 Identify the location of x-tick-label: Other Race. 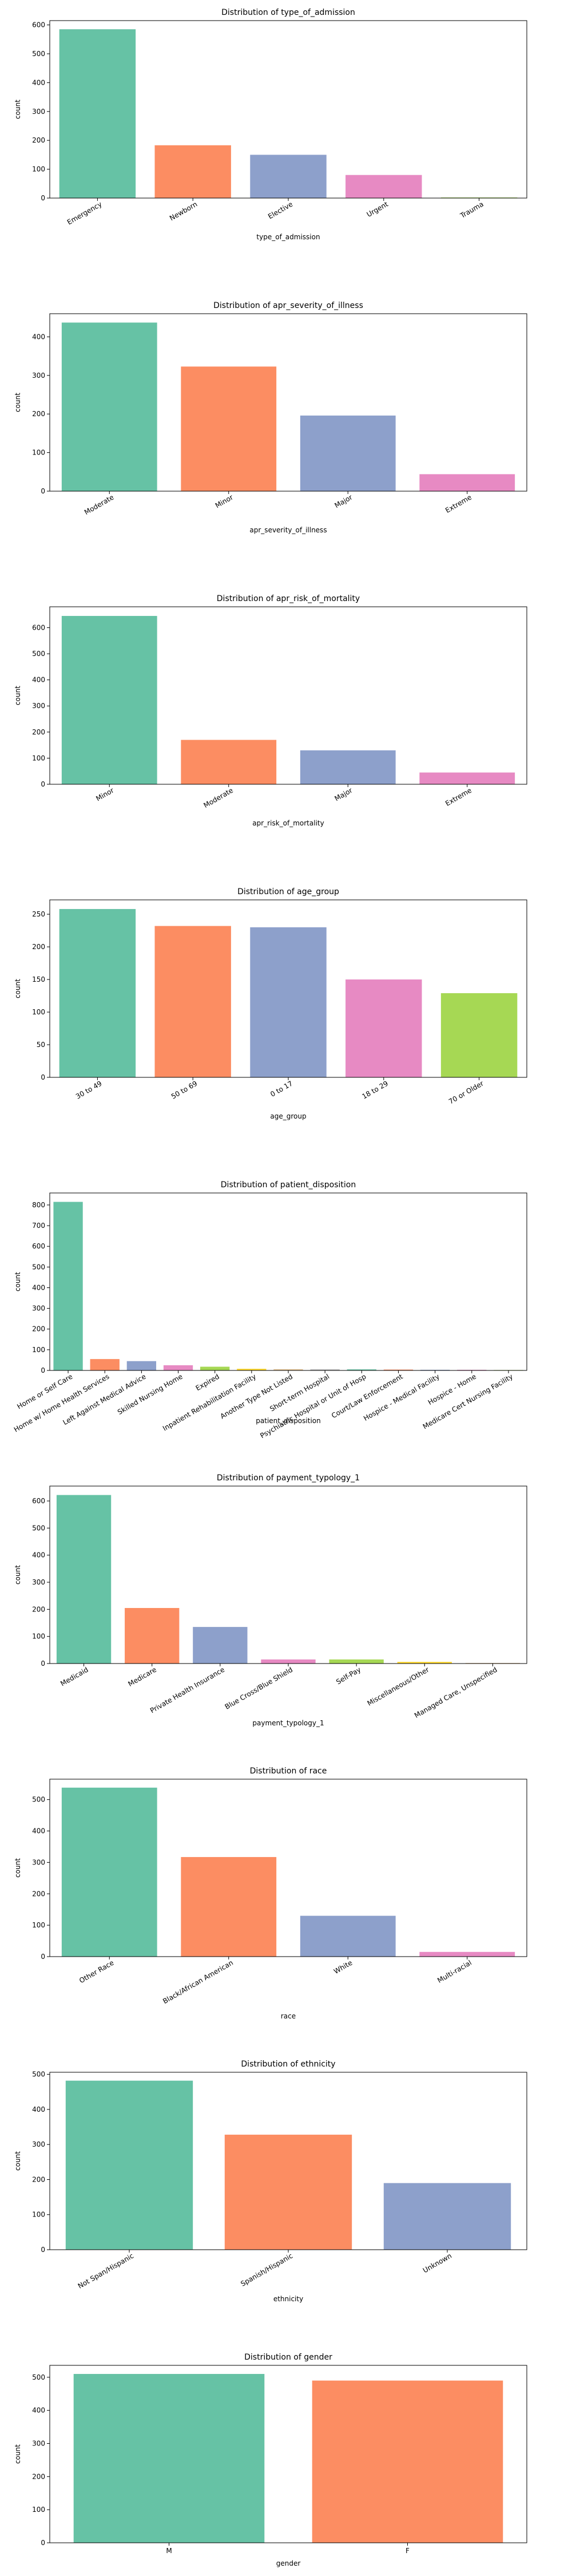
(96, 1971).